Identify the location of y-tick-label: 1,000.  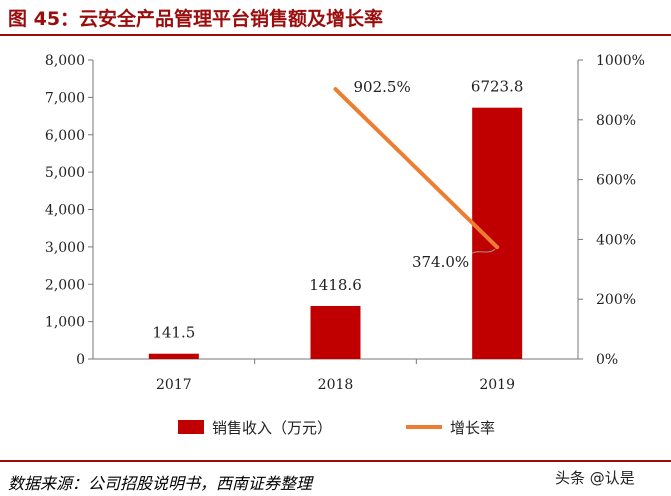
(65, 323).